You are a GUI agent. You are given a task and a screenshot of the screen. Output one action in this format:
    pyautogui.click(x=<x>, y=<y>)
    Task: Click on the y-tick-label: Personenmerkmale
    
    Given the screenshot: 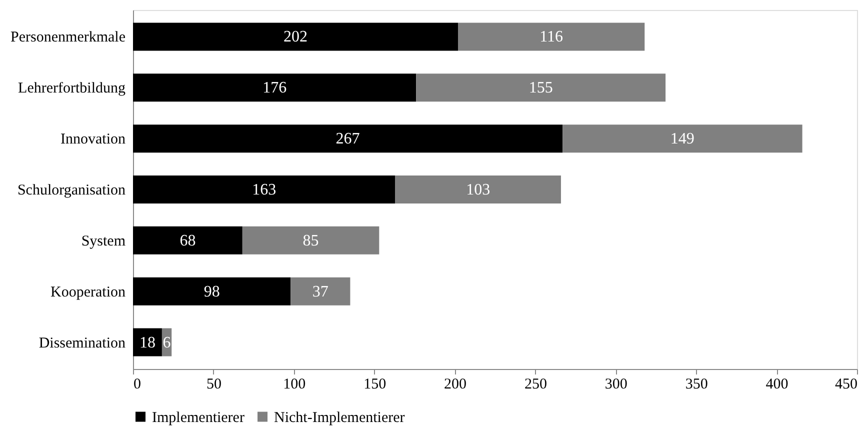 What is the action you would take?
    pyautogui.click(x=68, y=38)
    